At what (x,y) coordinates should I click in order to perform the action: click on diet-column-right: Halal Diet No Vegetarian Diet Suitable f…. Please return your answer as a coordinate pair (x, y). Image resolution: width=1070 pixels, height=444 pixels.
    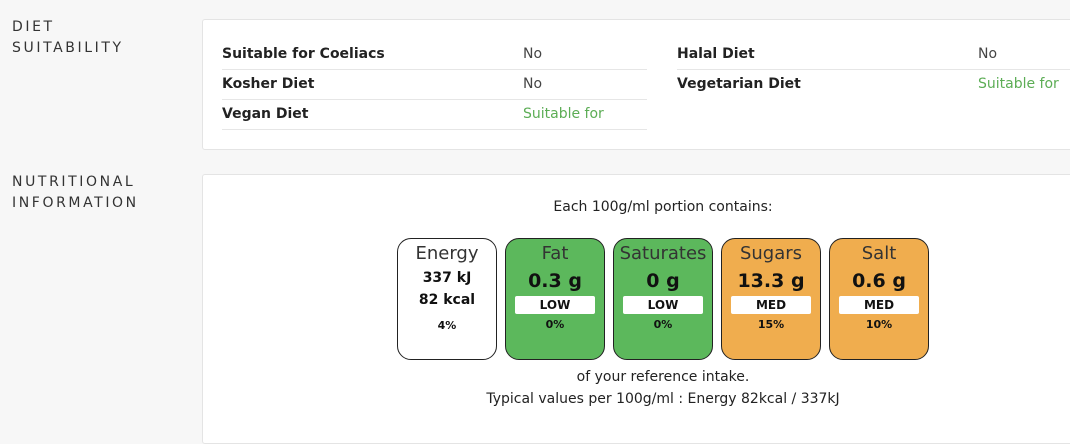
    Looking at the image, I should click on (873, 70).